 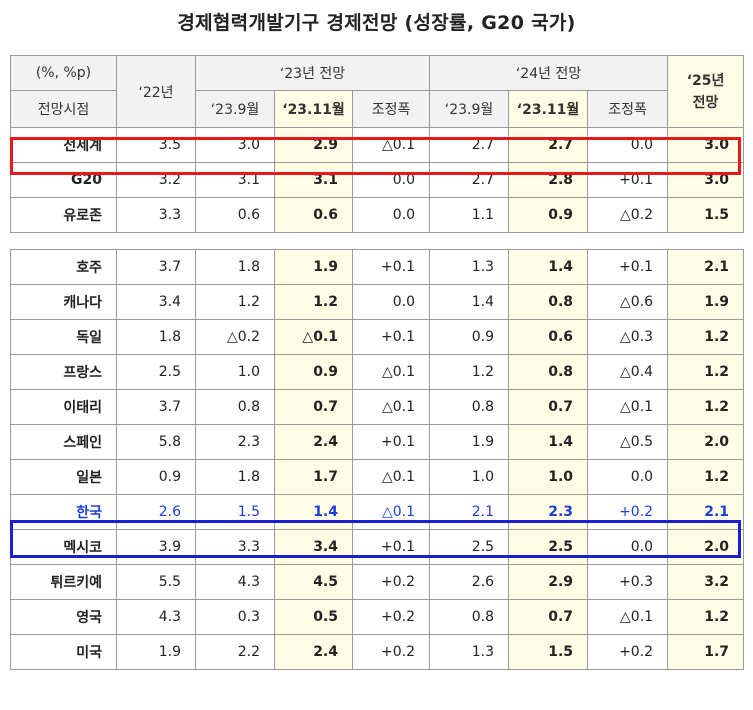 I want to click on table-row: 튀르키예 5.5 4.3 4.5 +0.2 2.6 2.9 +0.3 3.2, so click(x=377, y=582).